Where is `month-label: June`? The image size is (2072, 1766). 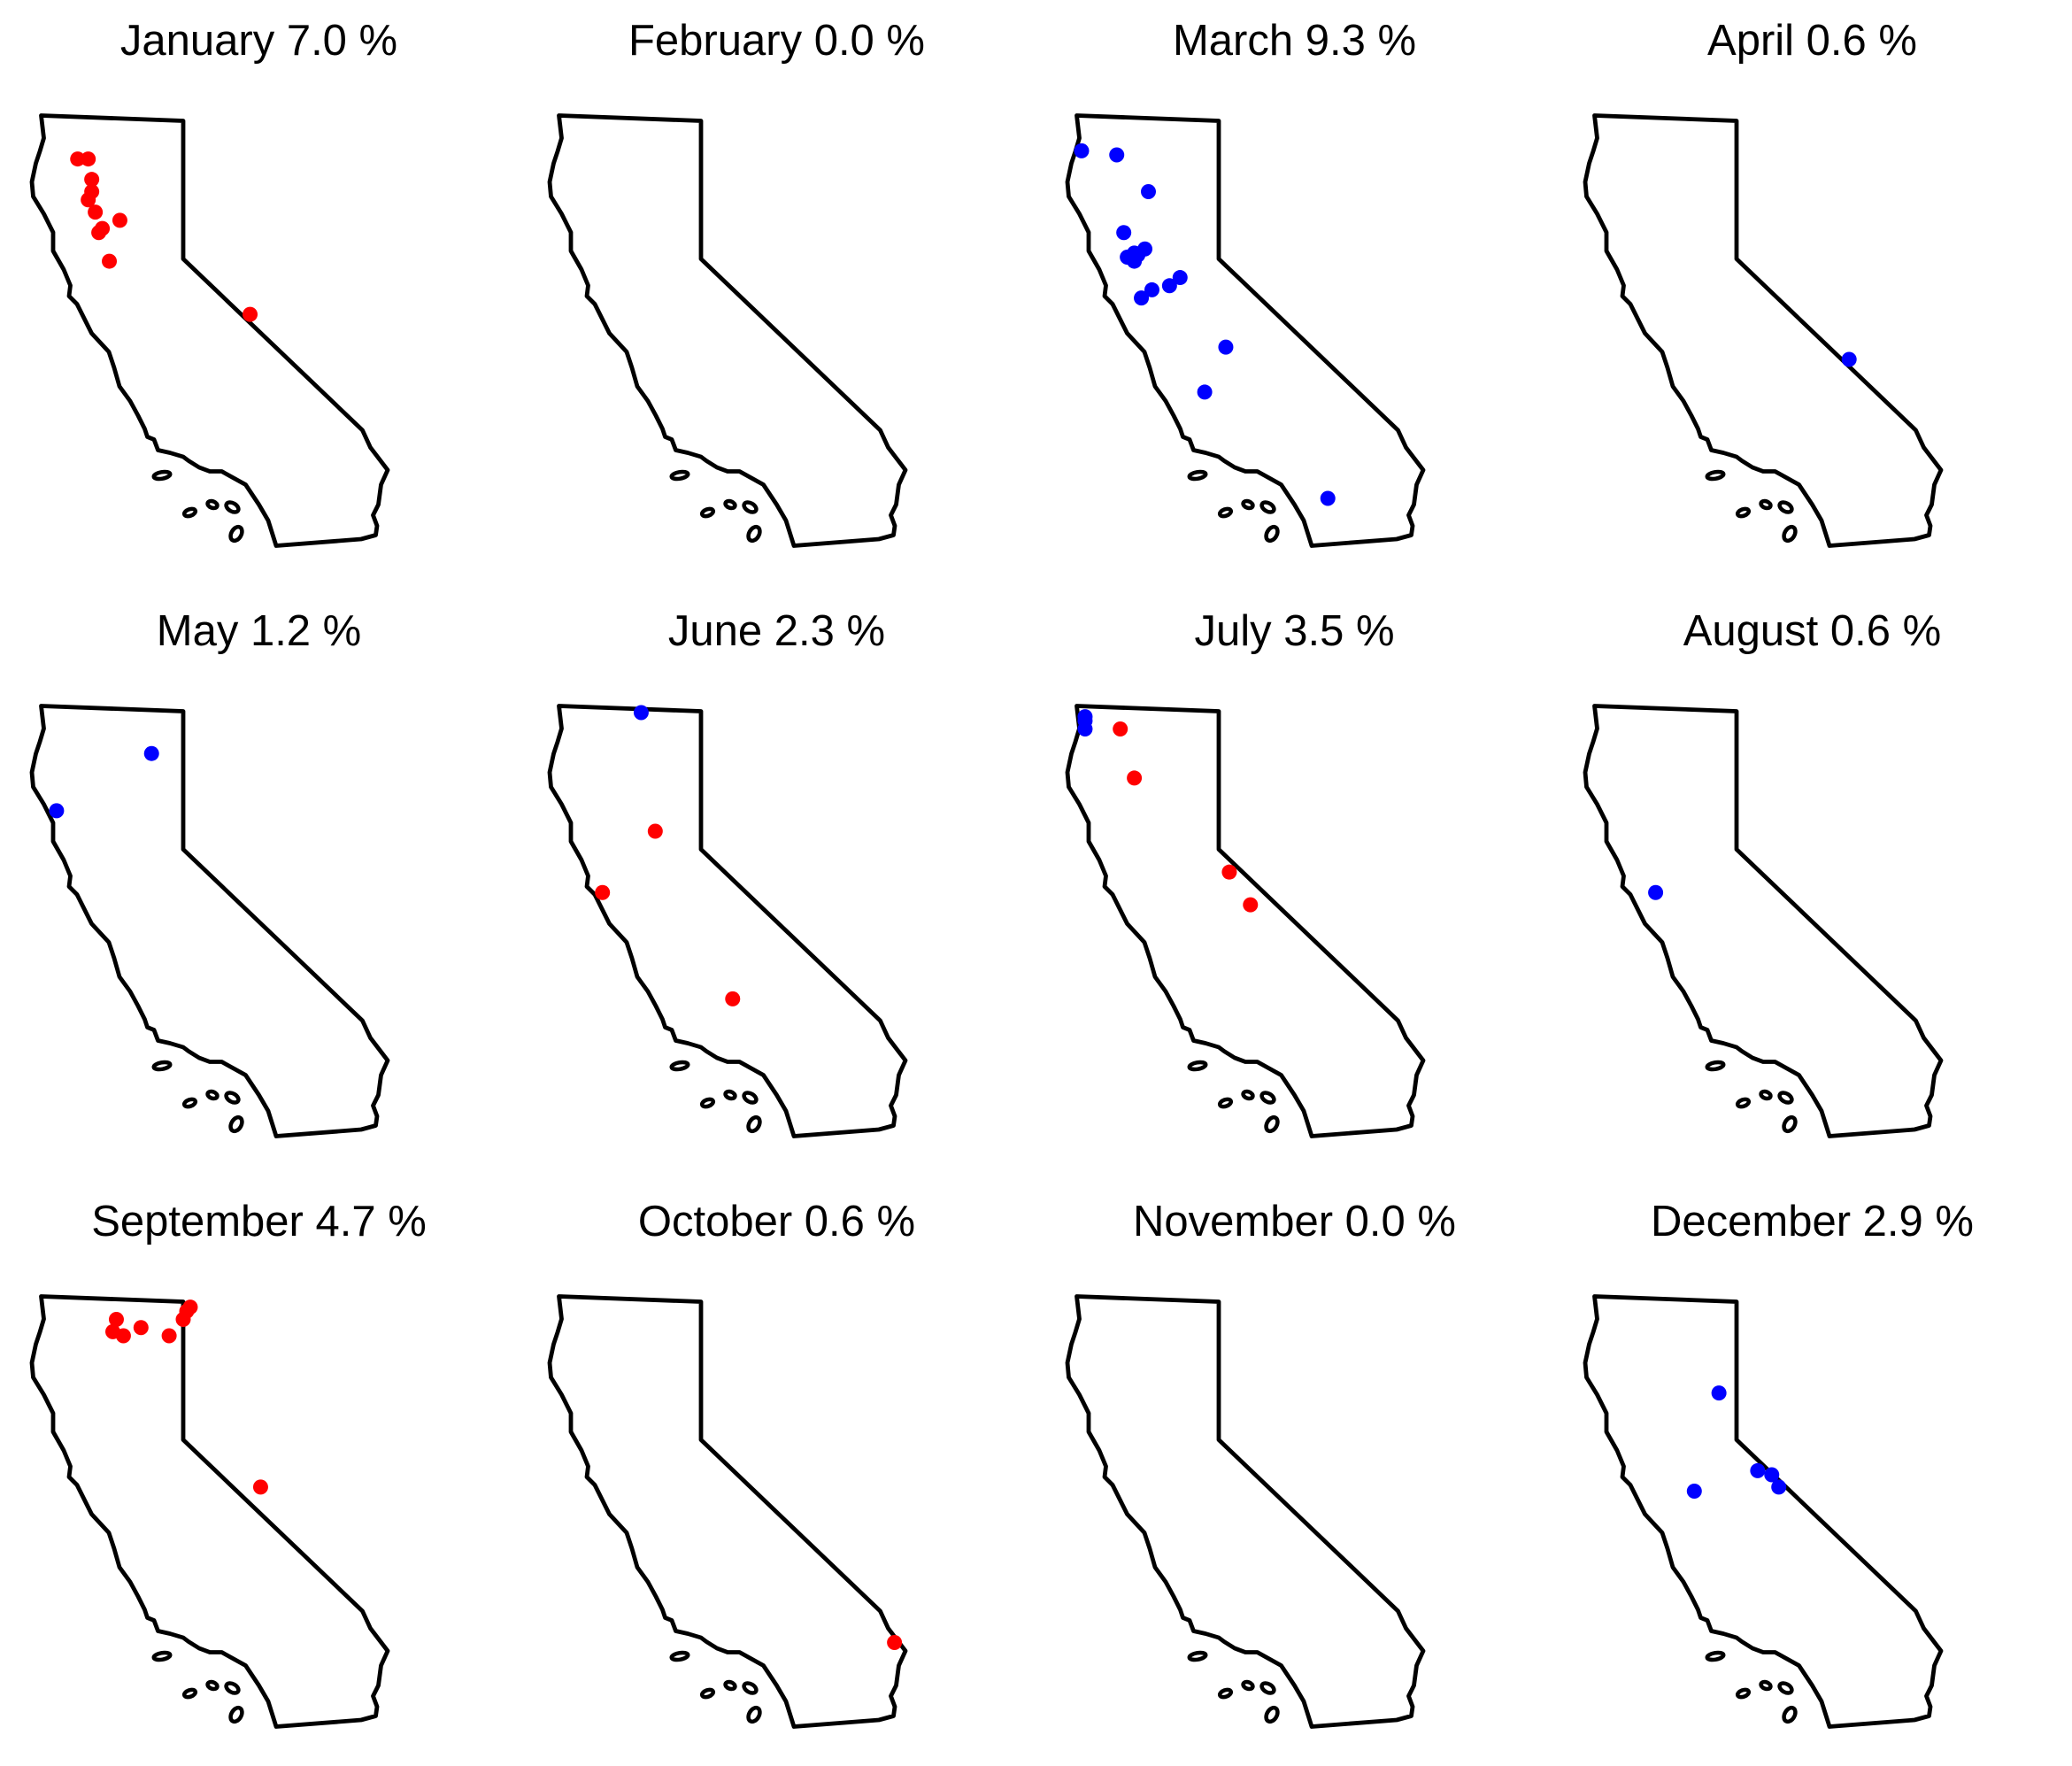
month-label: June is located at coordinates (715, 631).